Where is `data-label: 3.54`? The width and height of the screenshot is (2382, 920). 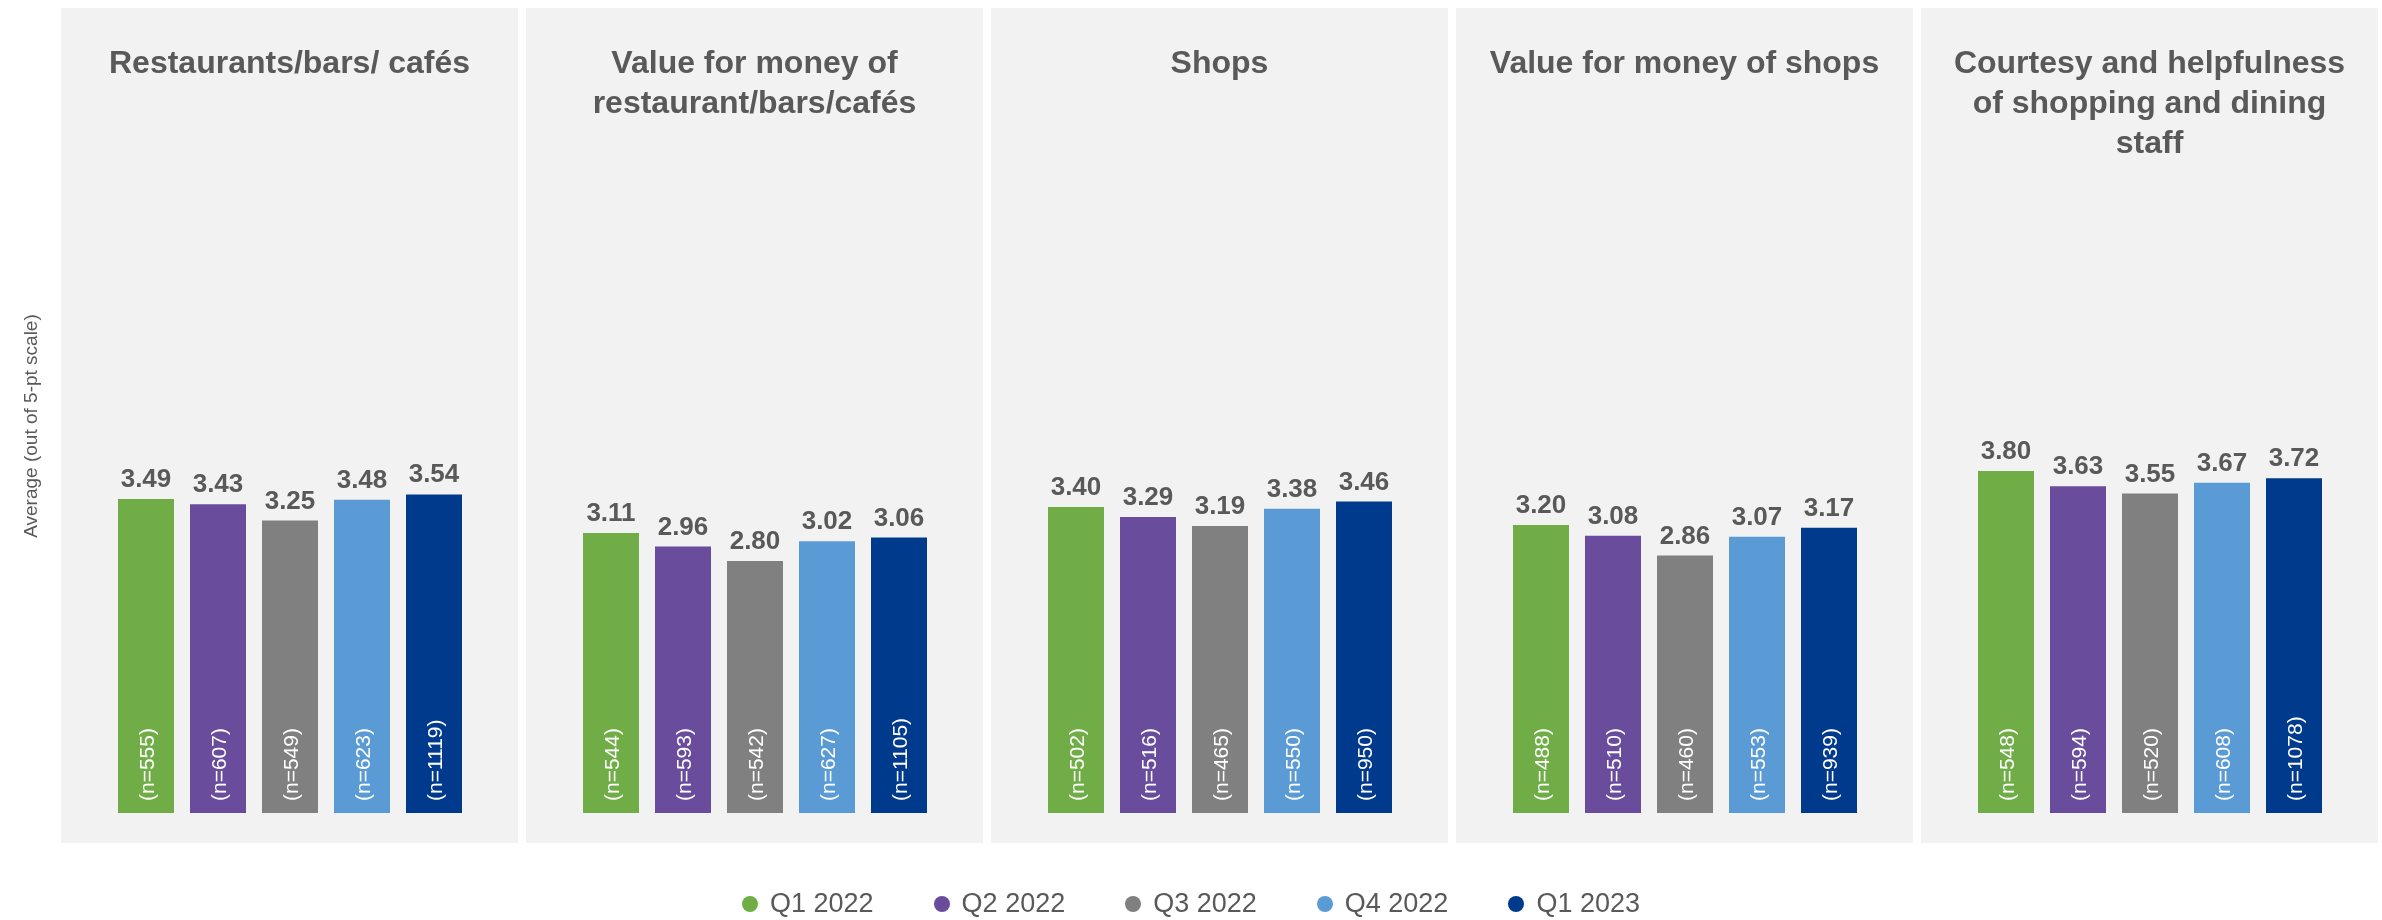
data-label: 3.54 is located at coordinates (434, 473).